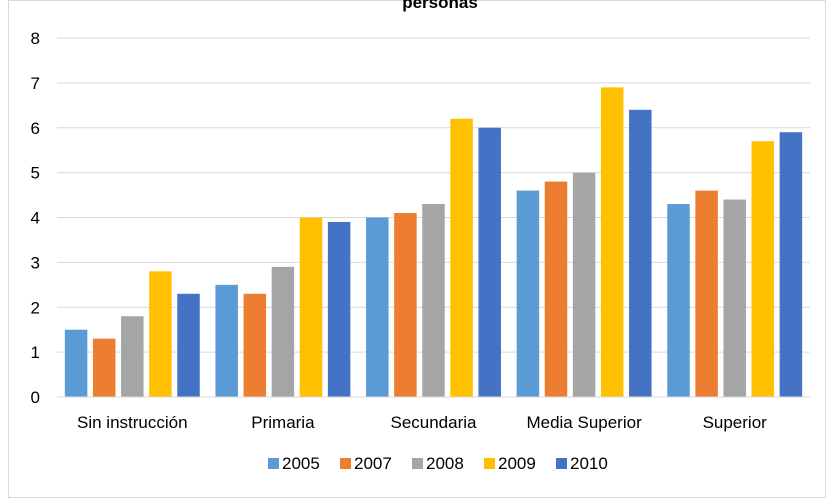  Describe the element at coordinates (433, 422) in the screenshot. I see `x-tick-label: Secundaria` at that location.